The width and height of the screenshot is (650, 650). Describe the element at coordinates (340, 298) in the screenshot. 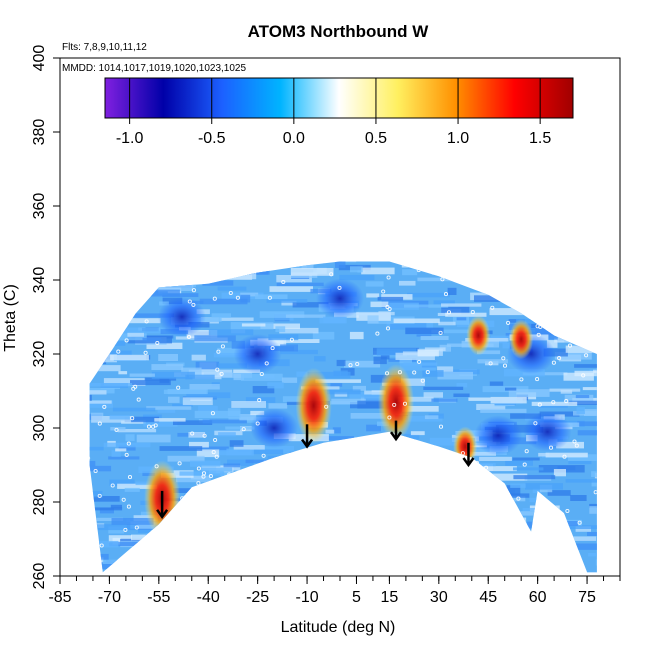

I see `coldspot` at that location.